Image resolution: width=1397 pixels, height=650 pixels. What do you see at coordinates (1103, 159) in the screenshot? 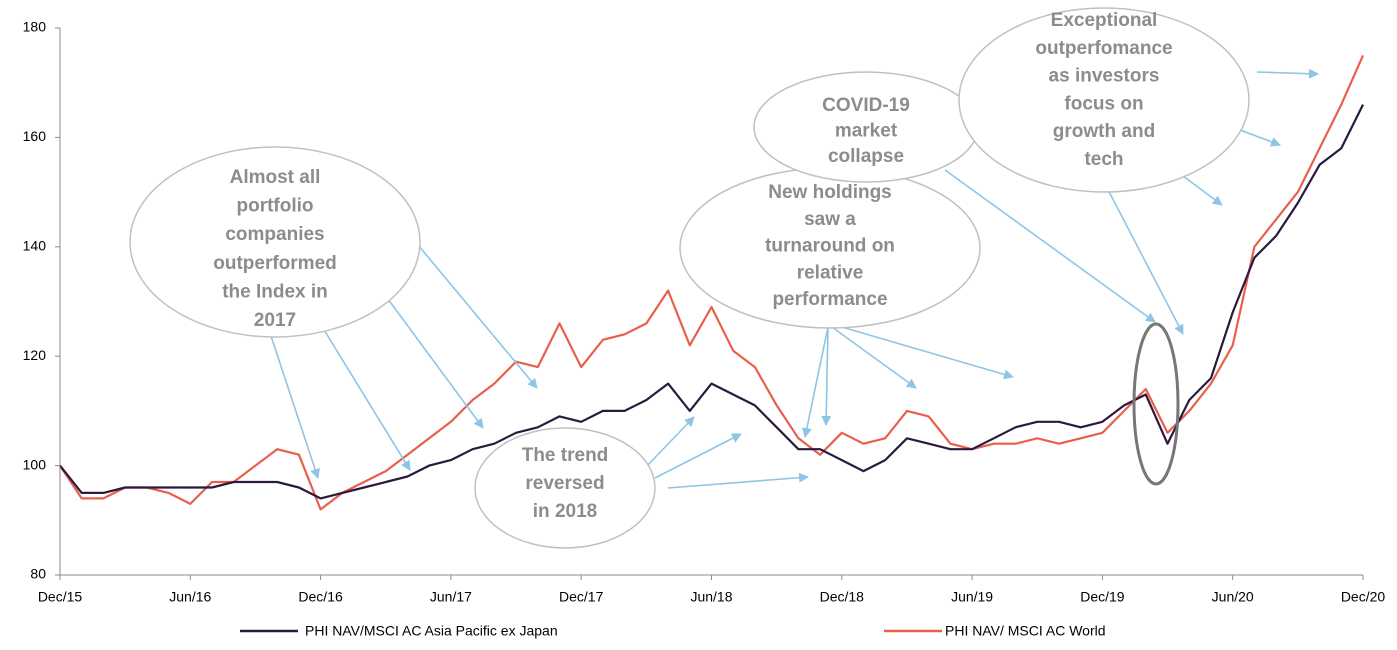
I see `annotation-text: tech` at bounding box center [1103, 159].